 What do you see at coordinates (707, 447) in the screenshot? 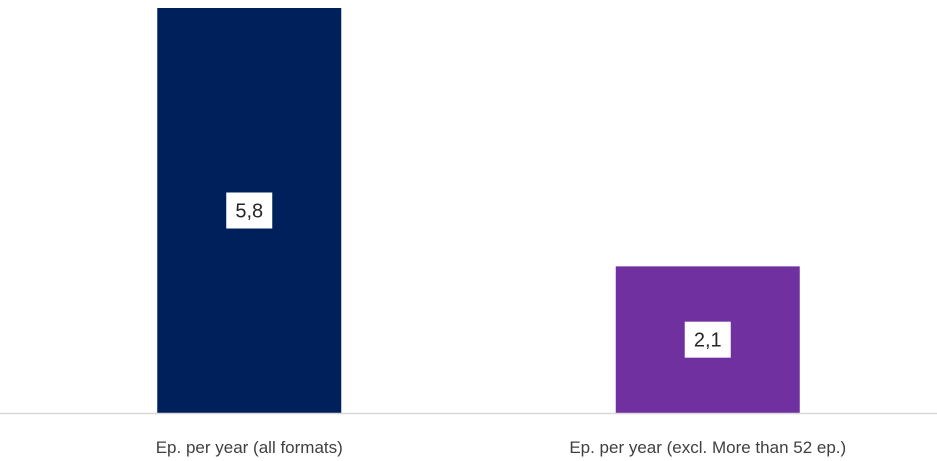
I see `x-tick-label-2: Ep. per year (excl. More than 52 ep.)` at bounding box center [707, 447].